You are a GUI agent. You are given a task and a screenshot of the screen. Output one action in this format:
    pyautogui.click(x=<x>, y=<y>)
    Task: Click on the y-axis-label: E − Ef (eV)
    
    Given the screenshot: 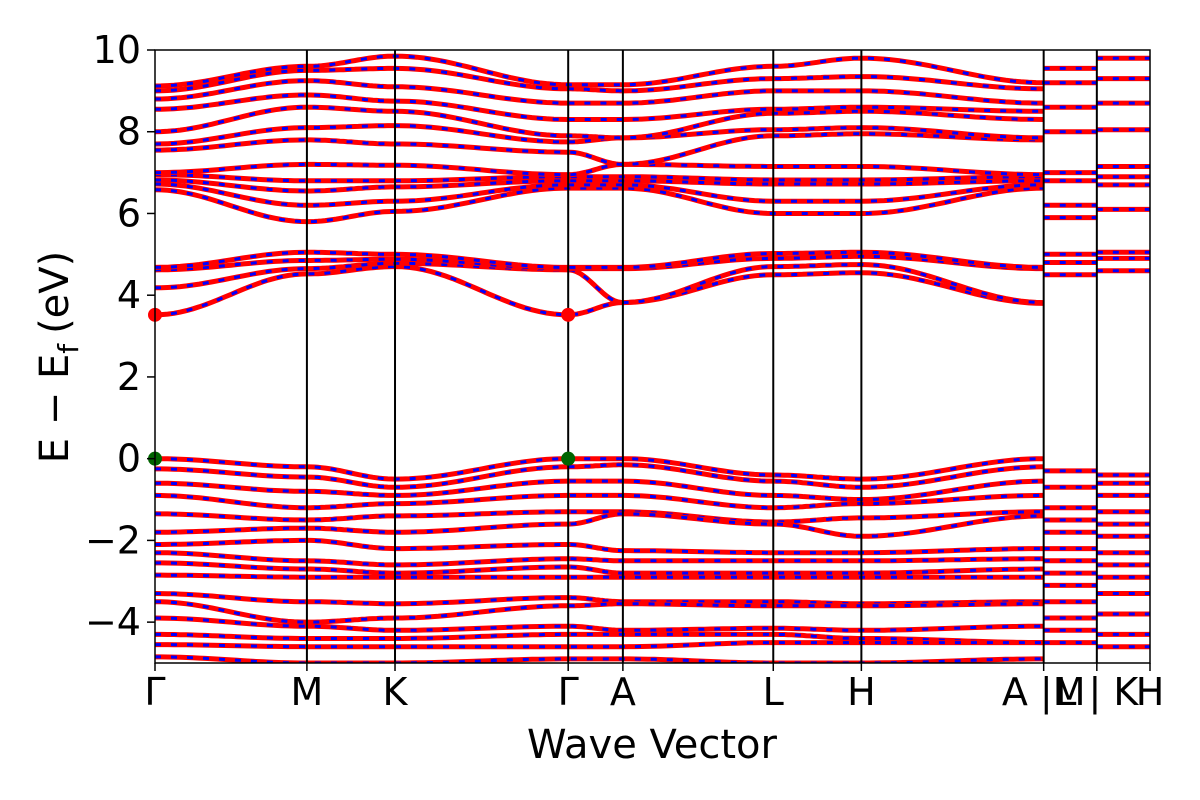 What is the action you would take?
    pyautogui.click(x=58, y=357)
    